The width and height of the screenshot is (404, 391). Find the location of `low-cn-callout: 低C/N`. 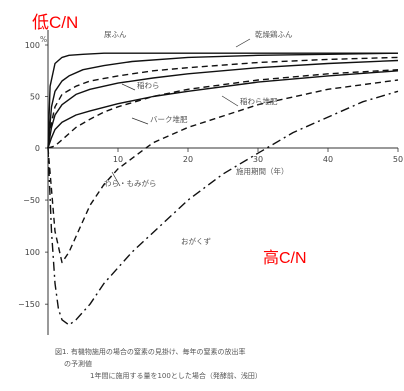

low-cn-callout: 低C/N is located at coordinates (55, 22).